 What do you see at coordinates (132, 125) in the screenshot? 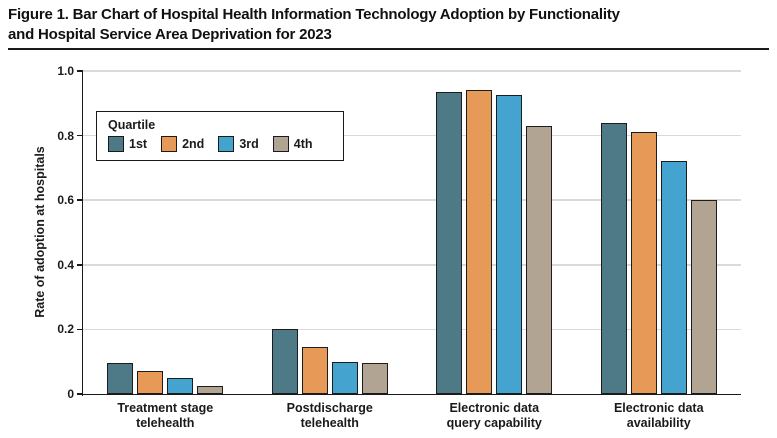
I see `legend-title: Quartile` at bounding box center [132, 125].